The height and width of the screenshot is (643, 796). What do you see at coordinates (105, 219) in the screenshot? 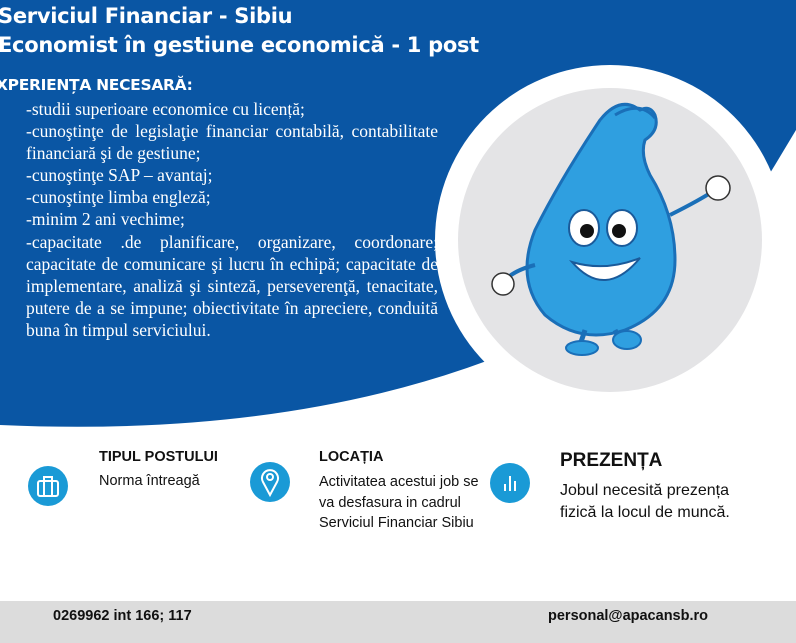
I see `requirement-item: -minim 2 ani vechime;` at bounding box center [105, 219].